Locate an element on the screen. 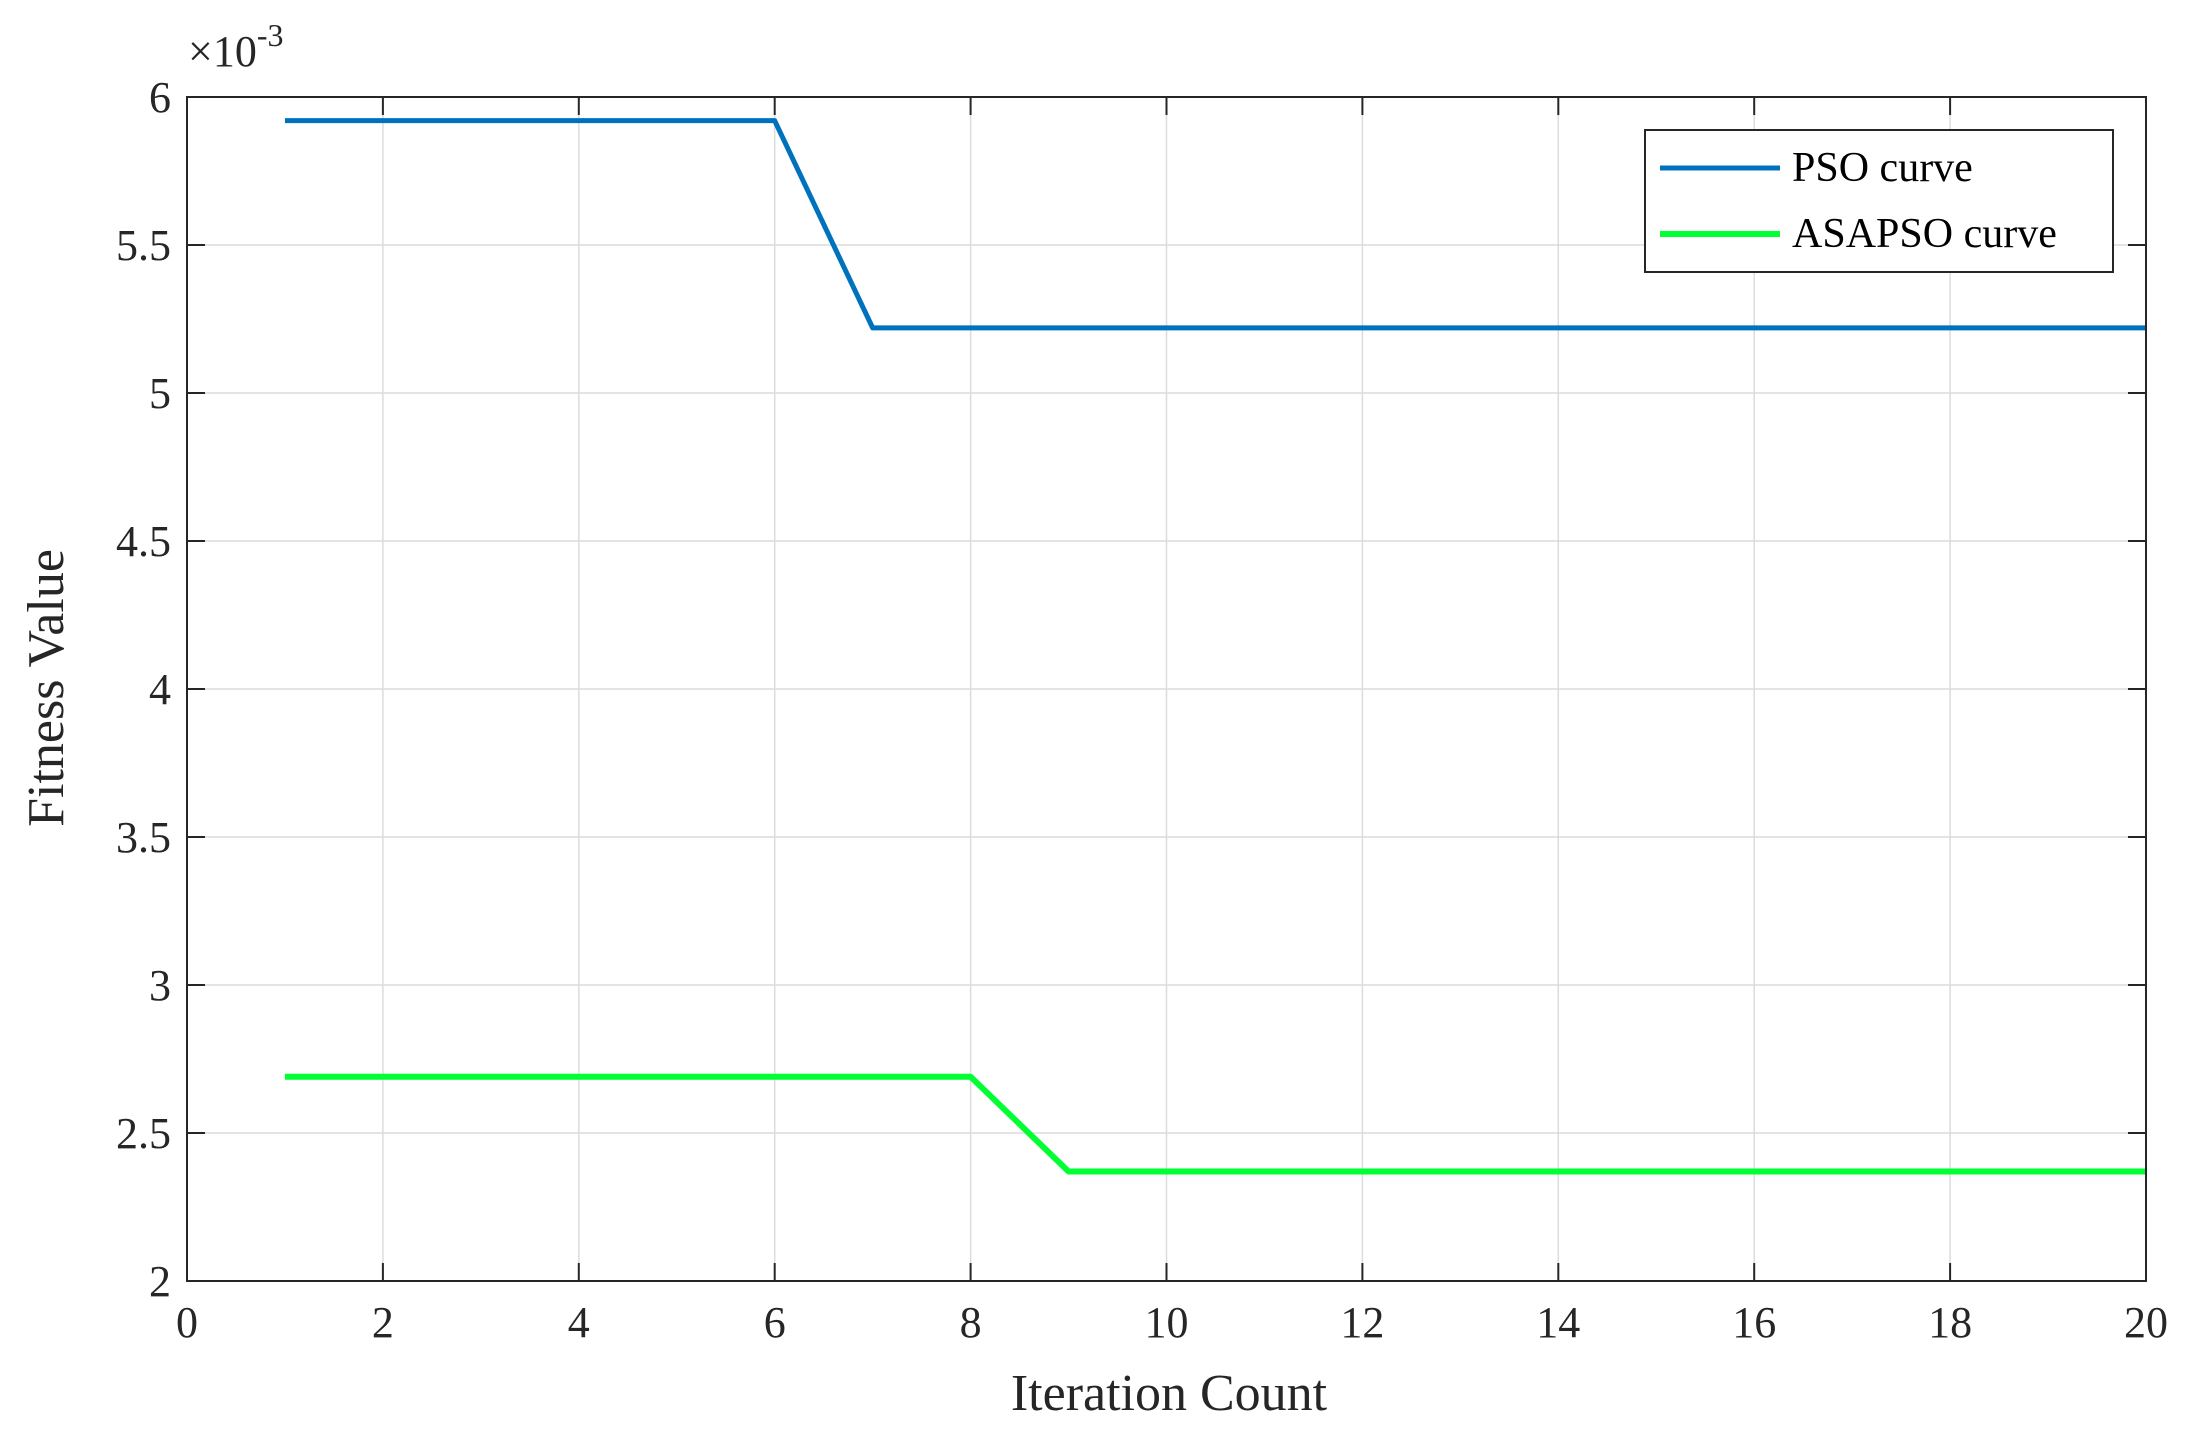 The width and height of the screenshot is (2191, 1436). series-line-asapso-curve is located at coordinates (1215, 1124).